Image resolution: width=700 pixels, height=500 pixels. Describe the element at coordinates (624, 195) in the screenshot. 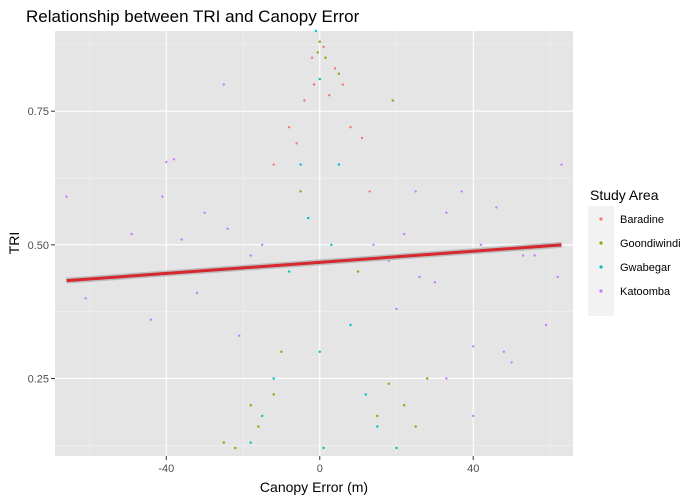

I see `legend-title: Study Area` at that location.